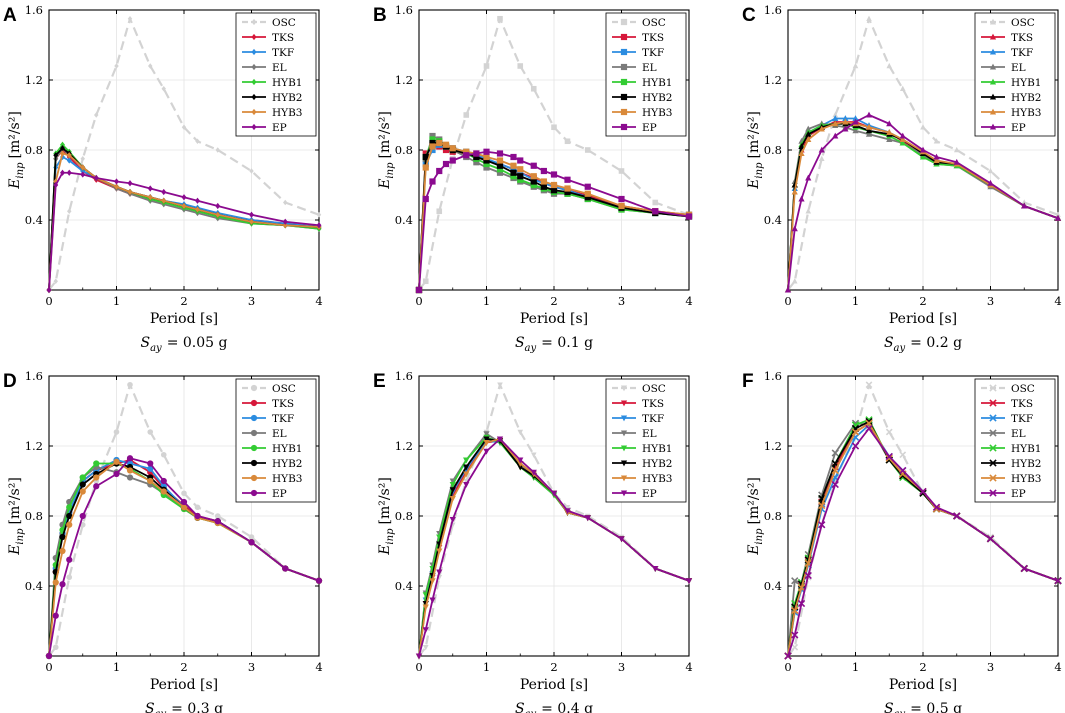  Describe the element at coordinates (184, 557) in the screenshot. I see `series-line-ep` at that location.